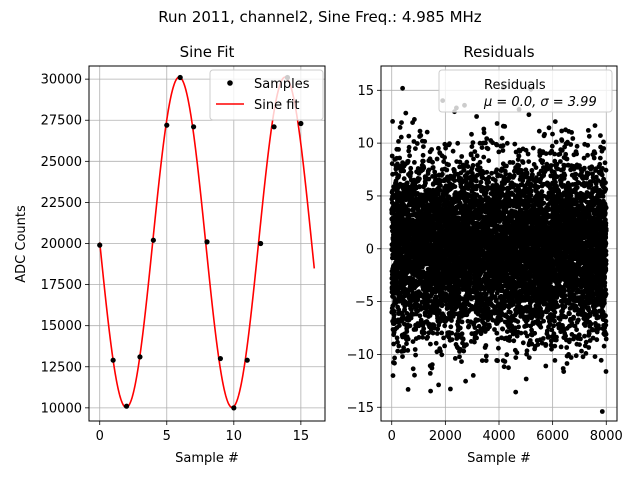  I want to click on sine-fit-xlabel: Sample #, so click(207, 458).